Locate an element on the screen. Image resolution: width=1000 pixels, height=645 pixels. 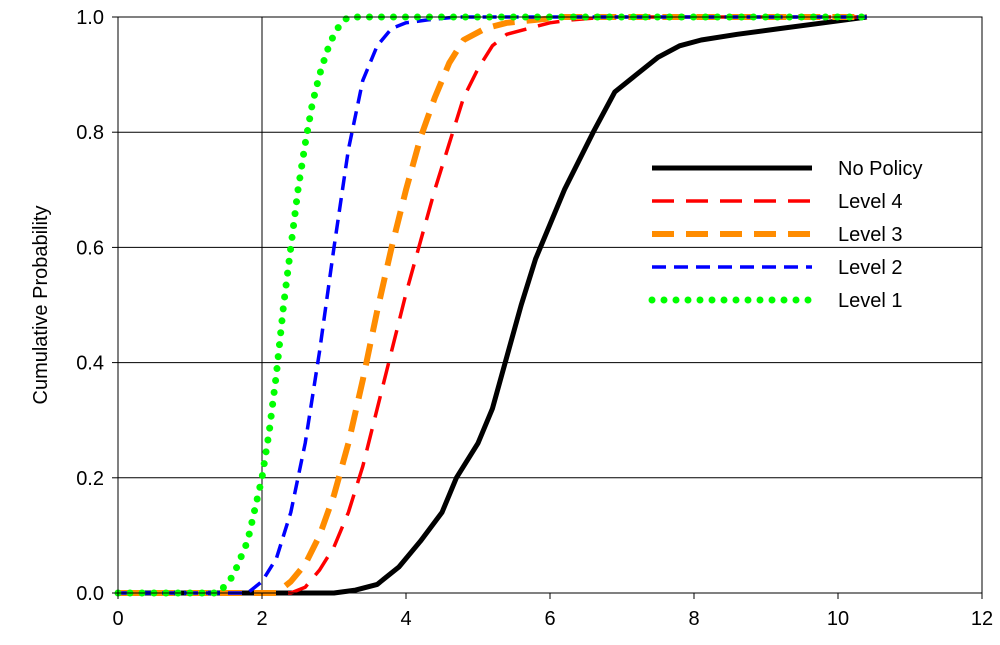
y-tick-label: 0.2 is located at coordinates (90, 479).